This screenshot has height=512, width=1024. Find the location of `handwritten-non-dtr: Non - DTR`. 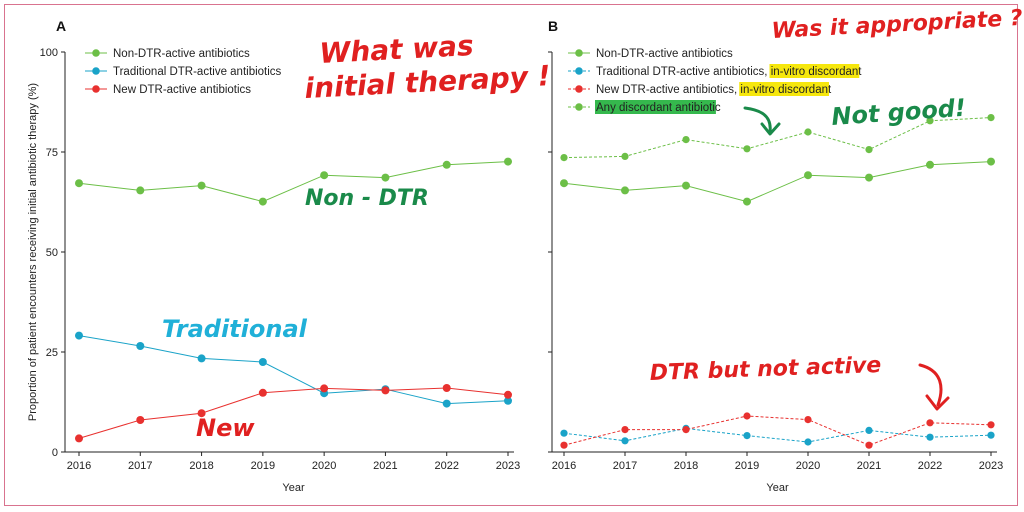

handwritten-non-dtr: Non - DTR is located at coordinates (367, 198).